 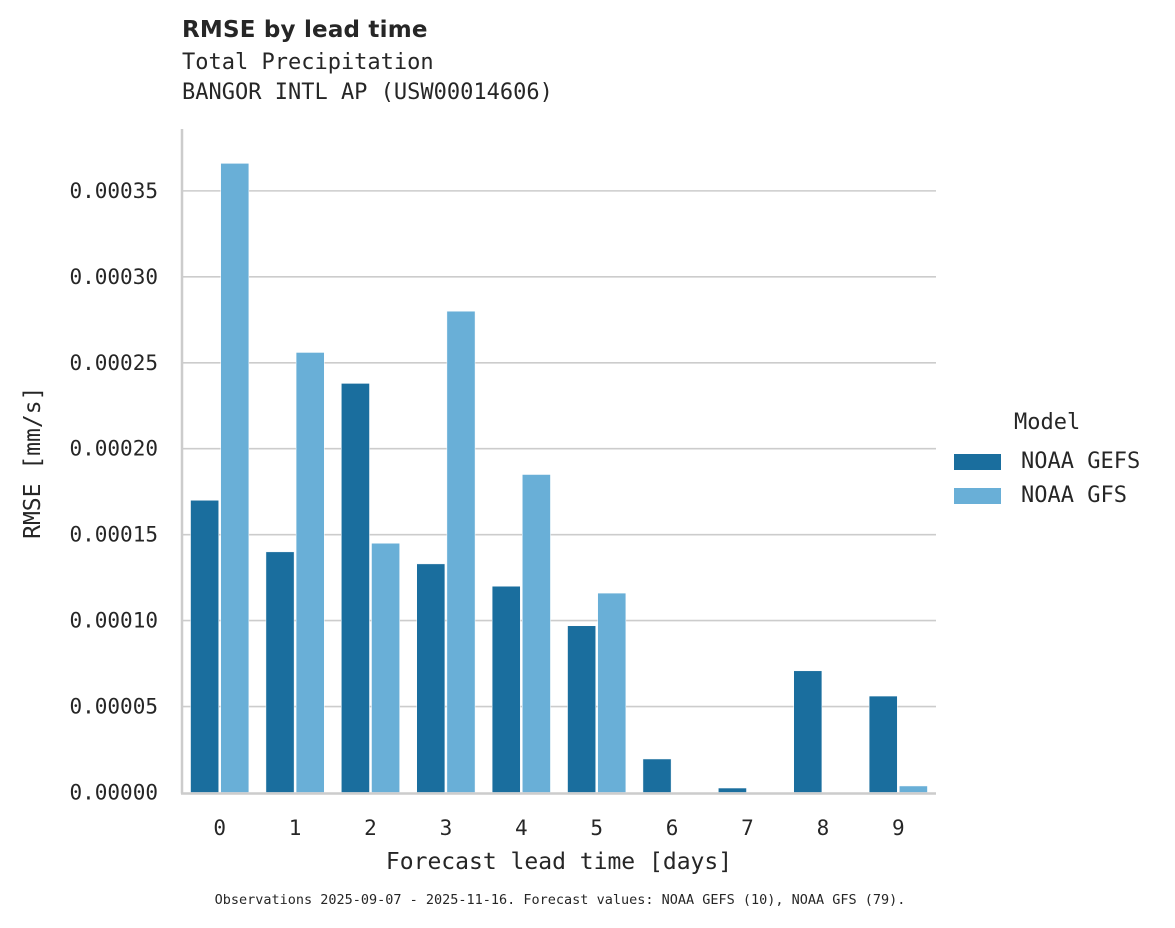 I want to click on chart-subtitle-station: BANGOR INTL AP (USW00014606), so click(x=367, y=92).